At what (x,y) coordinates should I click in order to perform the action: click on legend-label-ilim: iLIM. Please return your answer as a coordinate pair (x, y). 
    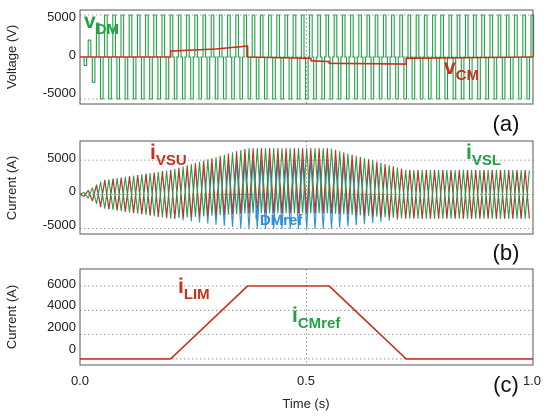
    Looking at the image, I should click on (194, 289).